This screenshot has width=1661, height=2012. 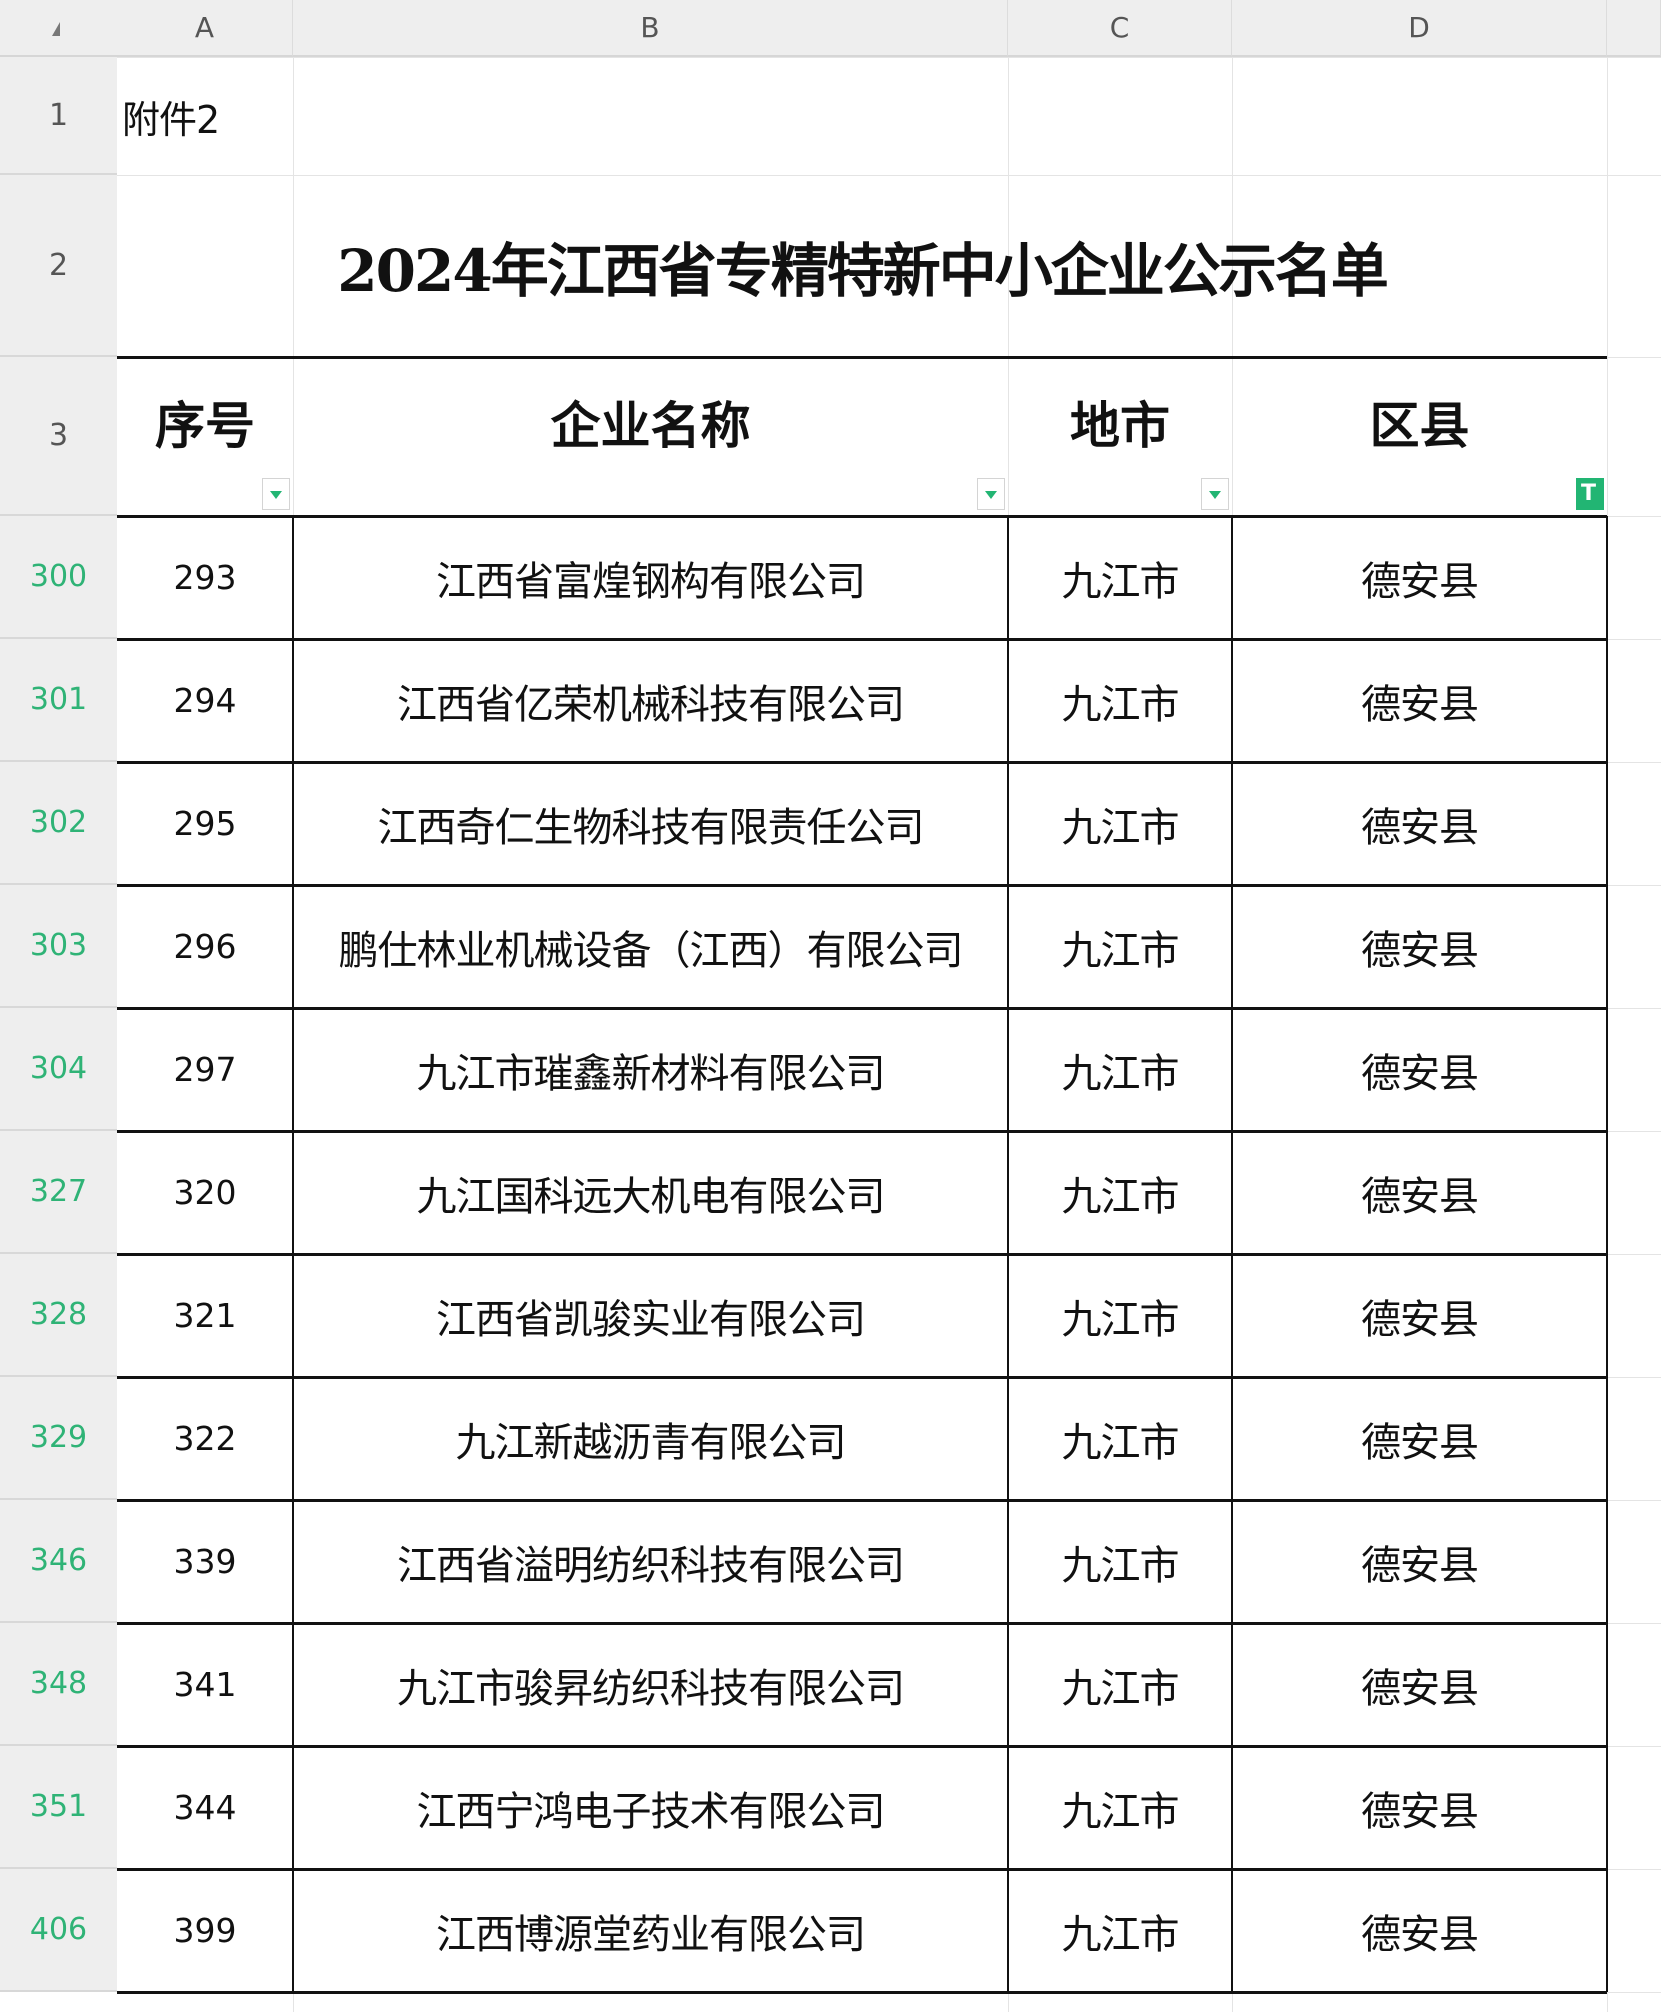 What do you see at coordinates (651, 704) in the screenshot?
I see `cell-company-name: 江西省亿荣机械科技有限公司` at bounding box center [651, 704].